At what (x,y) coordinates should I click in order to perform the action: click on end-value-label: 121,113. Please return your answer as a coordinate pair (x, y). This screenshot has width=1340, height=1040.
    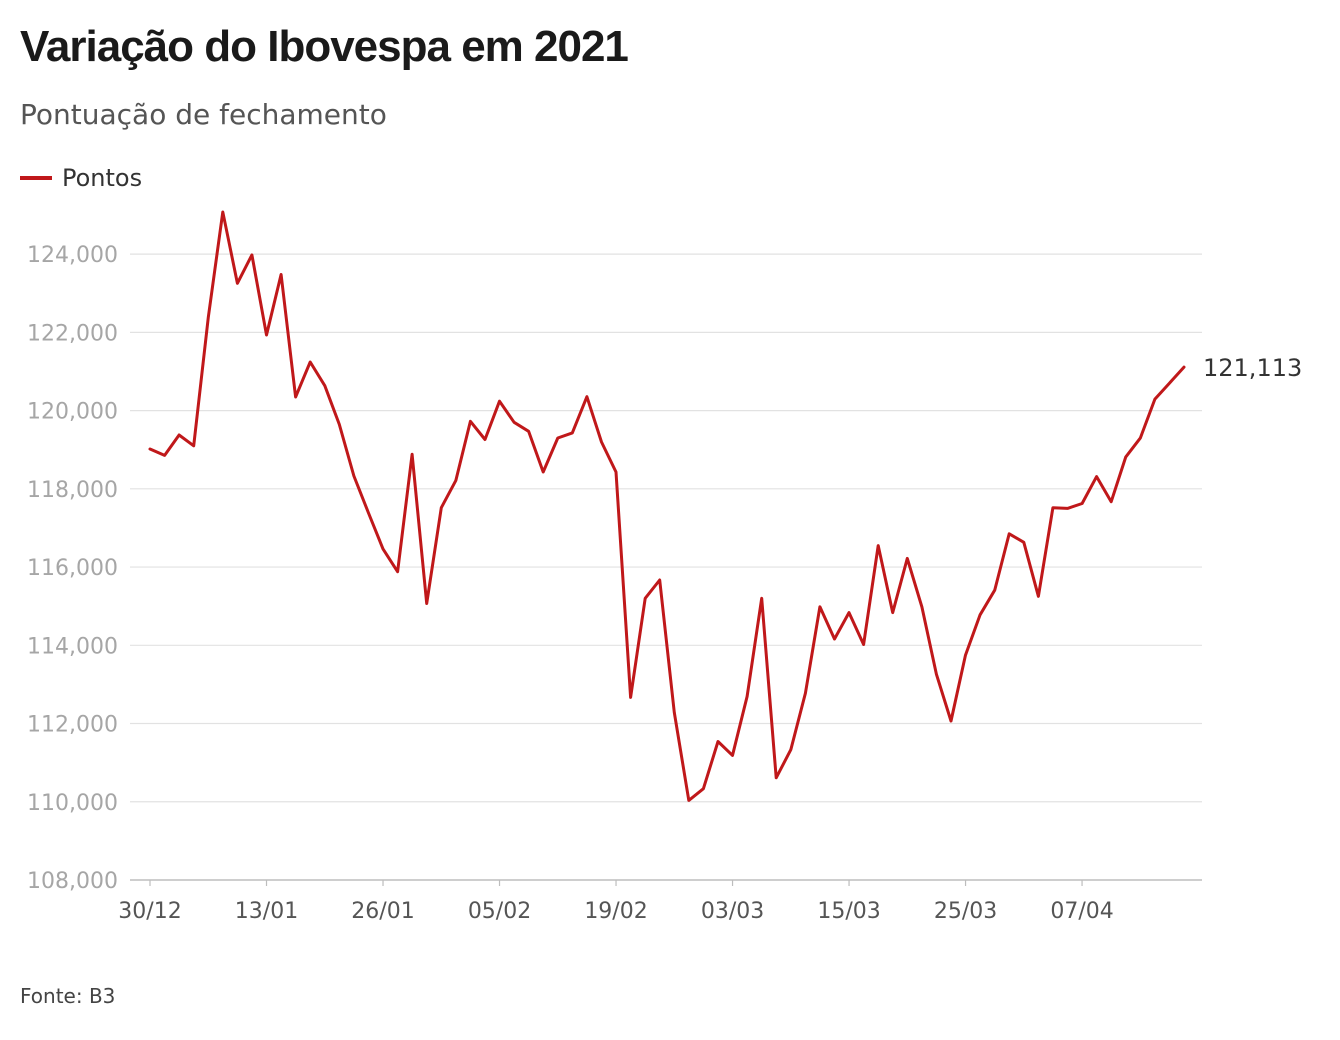
    Looking at the image, I should click on (1252, 368).